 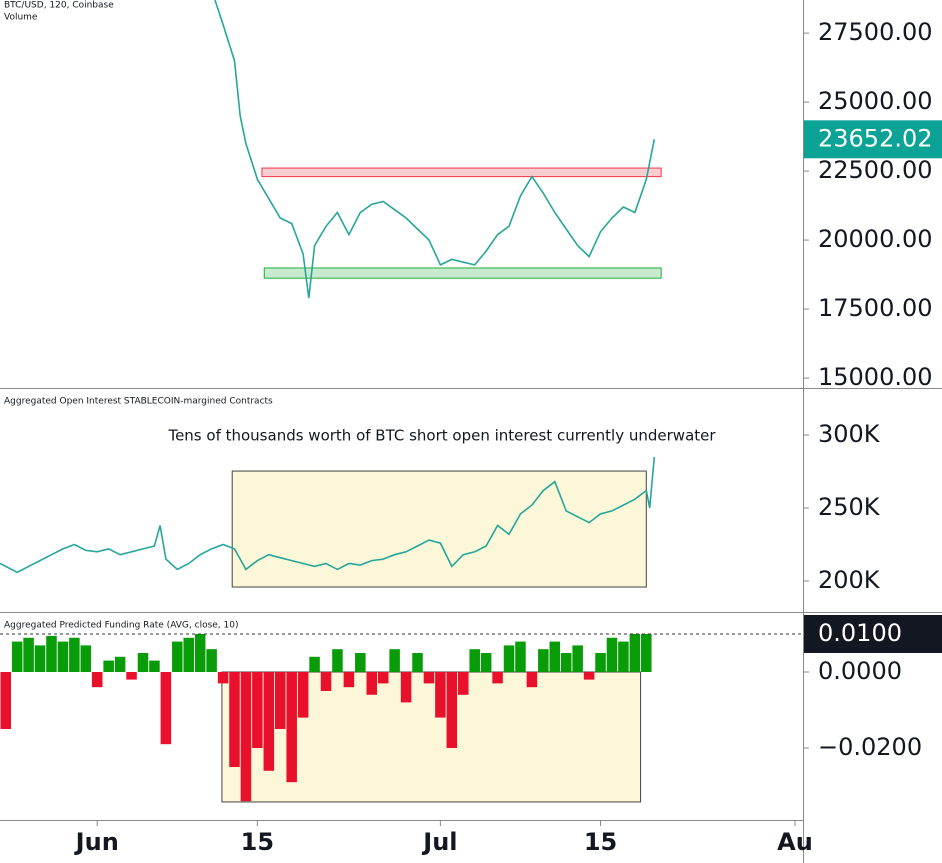 What do you see at coordinates (860, 671) in the screenshot?
I see `y-tick-label: 0.0000` at bounding box center [860, 671].